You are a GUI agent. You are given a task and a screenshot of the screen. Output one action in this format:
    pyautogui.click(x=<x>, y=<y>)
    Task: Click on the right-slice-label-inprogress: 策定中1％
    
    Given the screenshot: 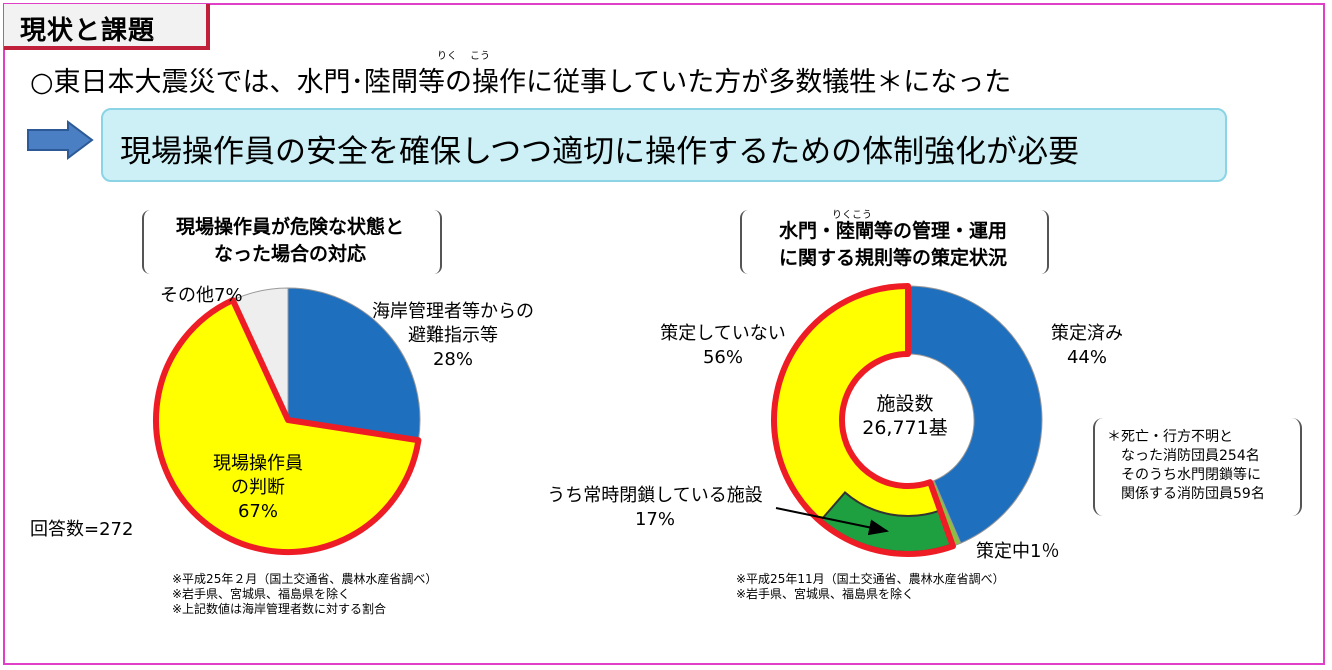 What is the action you would take?
    pyautogui.click(x=1018, y=551)
    